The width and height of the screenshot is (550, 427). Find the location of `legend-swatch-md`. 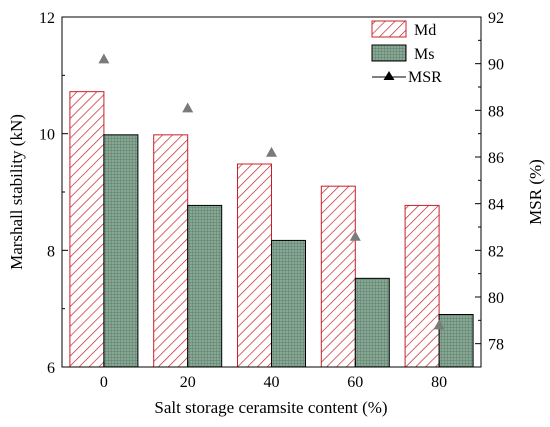

legend-swatch-md is located at coordinates (389, 29).